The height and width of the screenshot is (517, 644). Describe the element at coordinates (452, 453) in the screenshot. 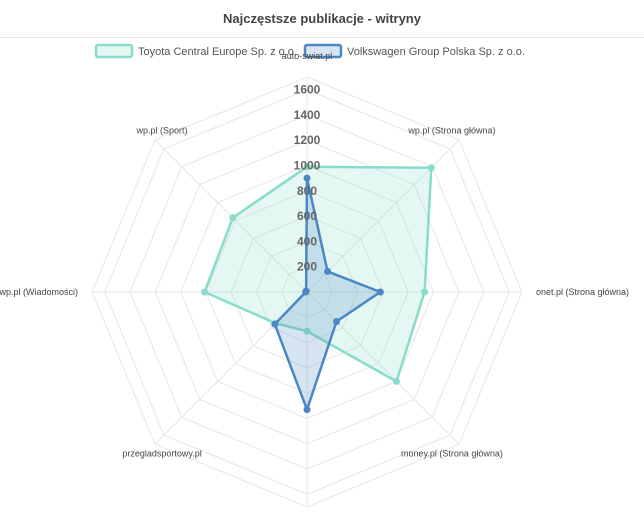

I see `category-label: money.pl (Strona główna)` at that location.